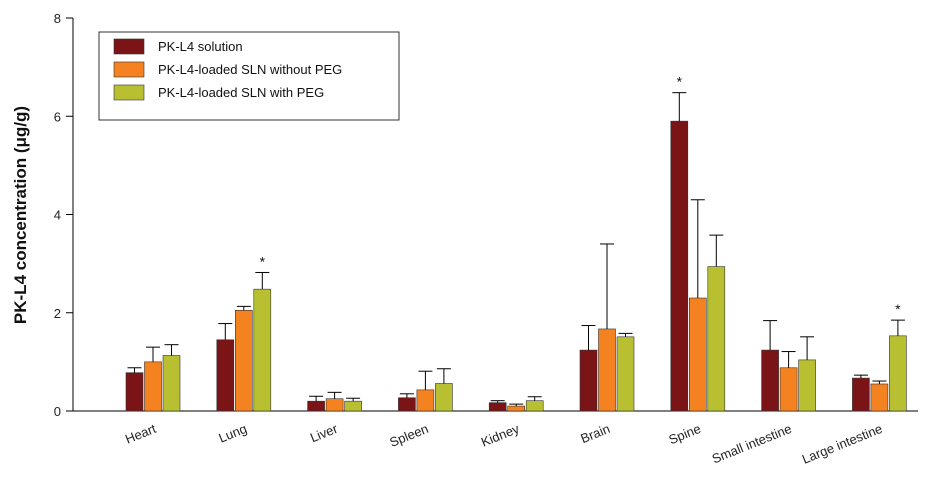  I want to click on legend-label: PK-L4 solution, so click(200, 46).